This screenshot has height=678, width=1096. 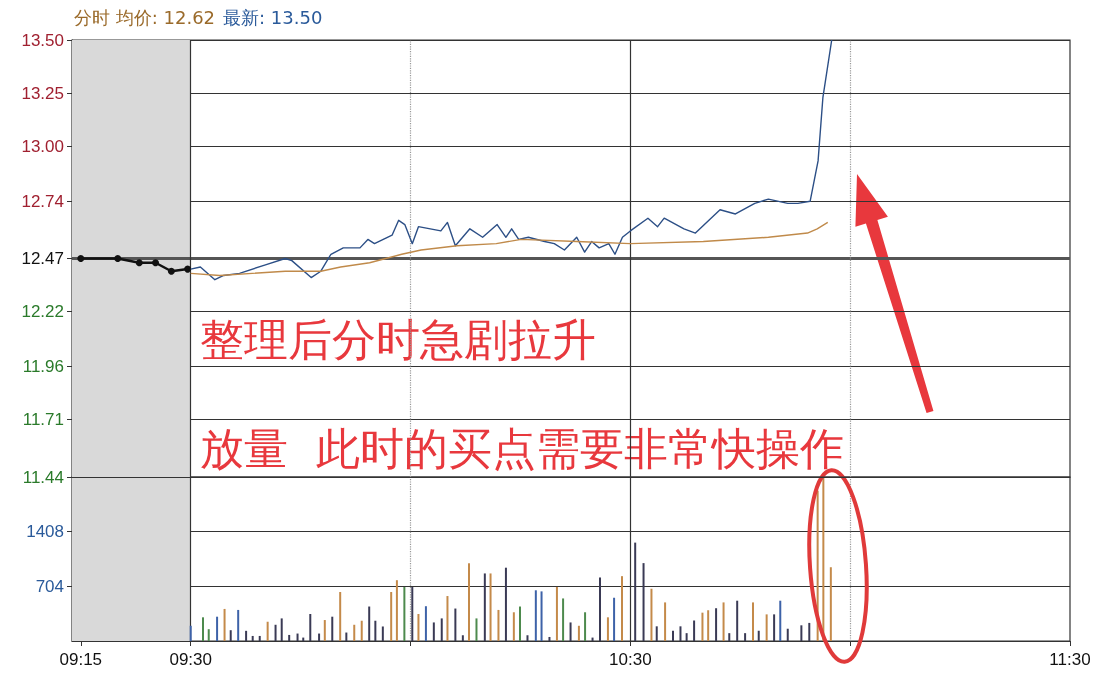 What do you see at coordinates (43, 477) in the screenshot?
I see `y-tick-label: 11.44` at bounding box center [43, 477].